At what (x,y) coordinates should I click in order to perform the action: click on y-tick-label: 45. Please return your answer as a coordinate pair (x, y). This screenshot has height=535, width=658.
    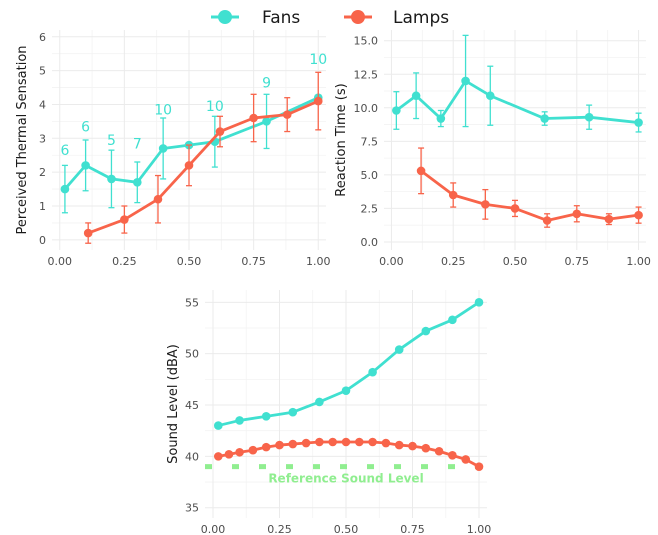
    Looking at the image, I should click on (192, 405).